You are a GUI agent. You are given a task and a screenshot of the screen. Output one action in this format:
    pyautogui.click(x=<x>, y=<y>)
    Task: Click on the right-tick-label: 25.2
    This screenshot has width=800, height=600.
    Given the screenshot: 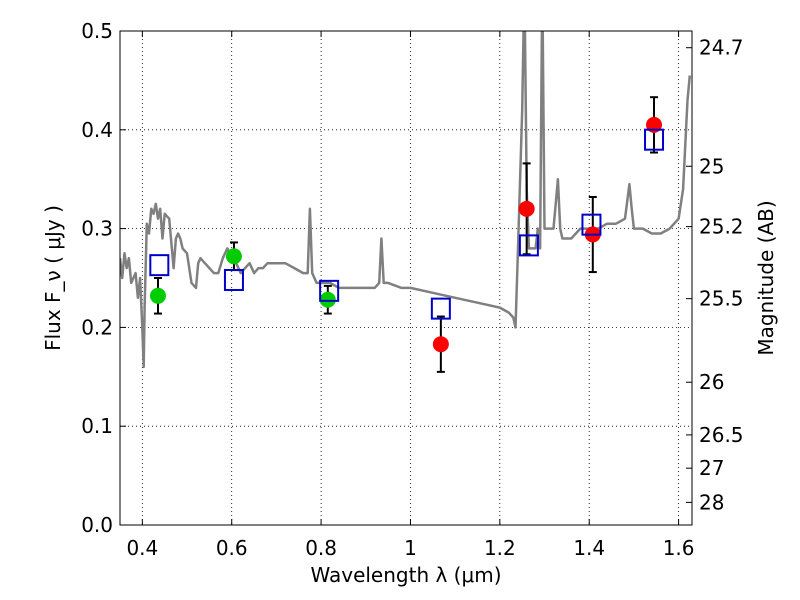 What is the action you would take?
    pyautogui.click(x=721, y=227)
    